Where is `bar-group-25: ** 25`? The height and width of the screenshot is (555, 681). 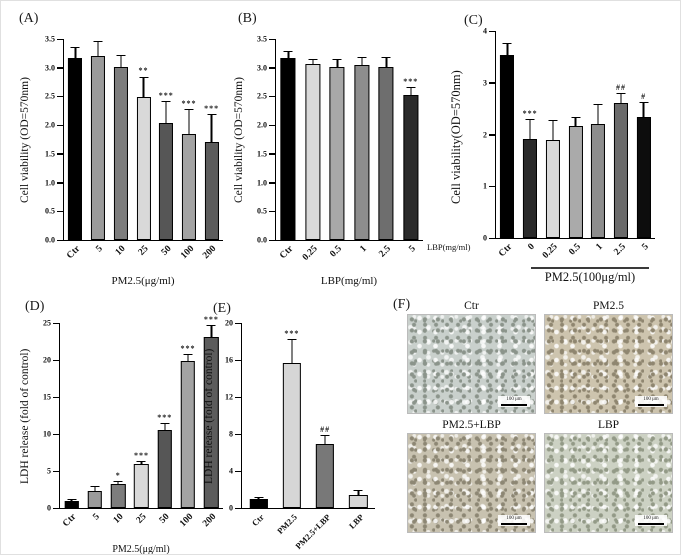 bar-group-25: ** 25 is located at coordinates (143, 148).